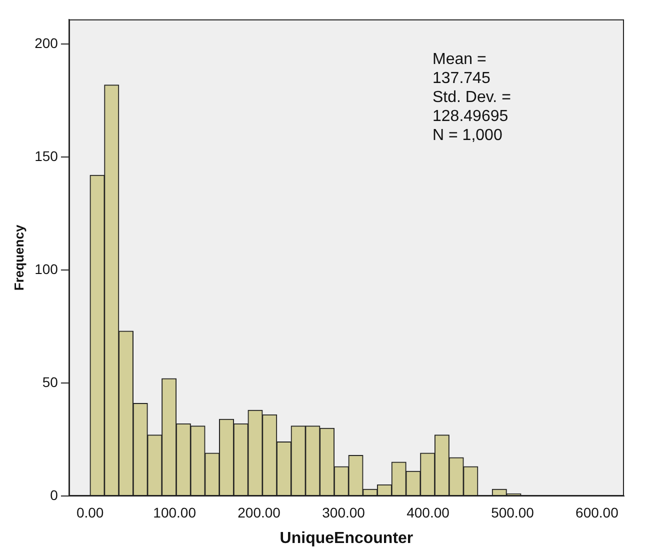 The width and height of the screenshot is (648, 560). What do you see at coordinates (174, 512) in the screenshot?
I see `x-tick-label: 100.00` at bounding box center [174, 512].